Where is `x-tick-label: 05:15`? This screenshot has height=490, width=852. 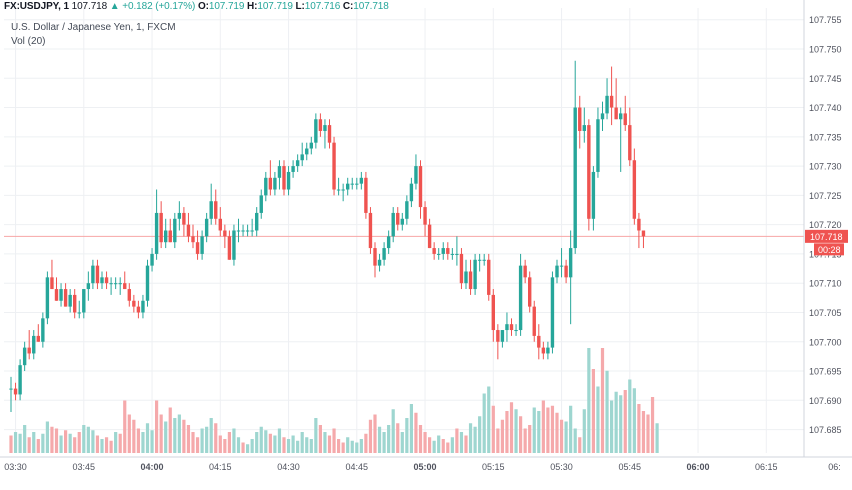 x-tick-label: 05:15 is located at coordinates (493, 467).